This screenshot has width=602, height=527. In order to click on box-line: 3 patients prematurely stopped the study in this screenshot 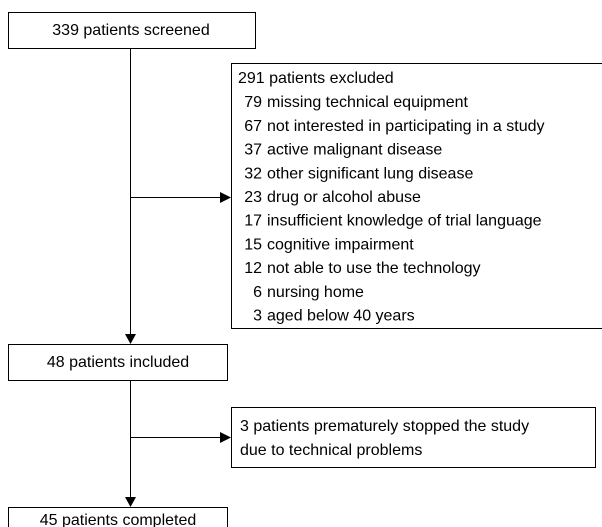, I will do `click(384, 426)`.